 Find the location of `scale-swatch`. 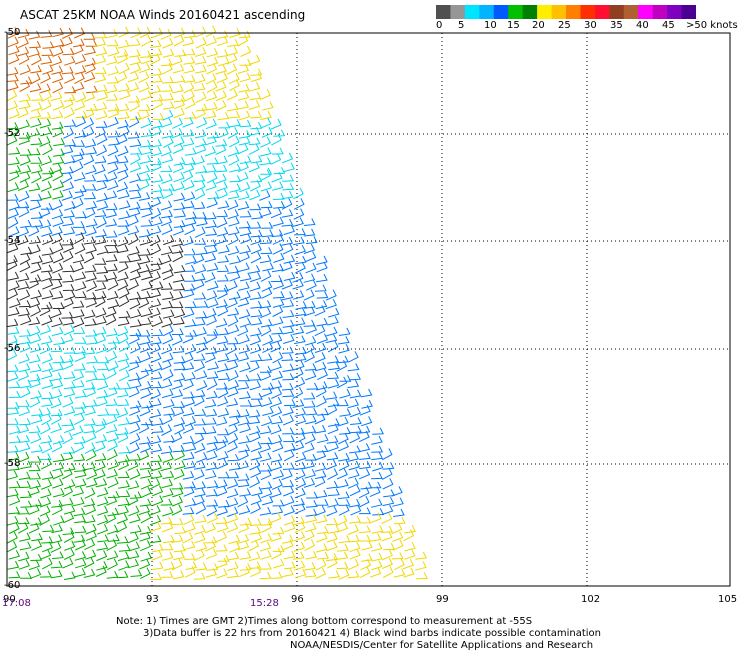

scale-swatch is located at coordinates (516, 12).